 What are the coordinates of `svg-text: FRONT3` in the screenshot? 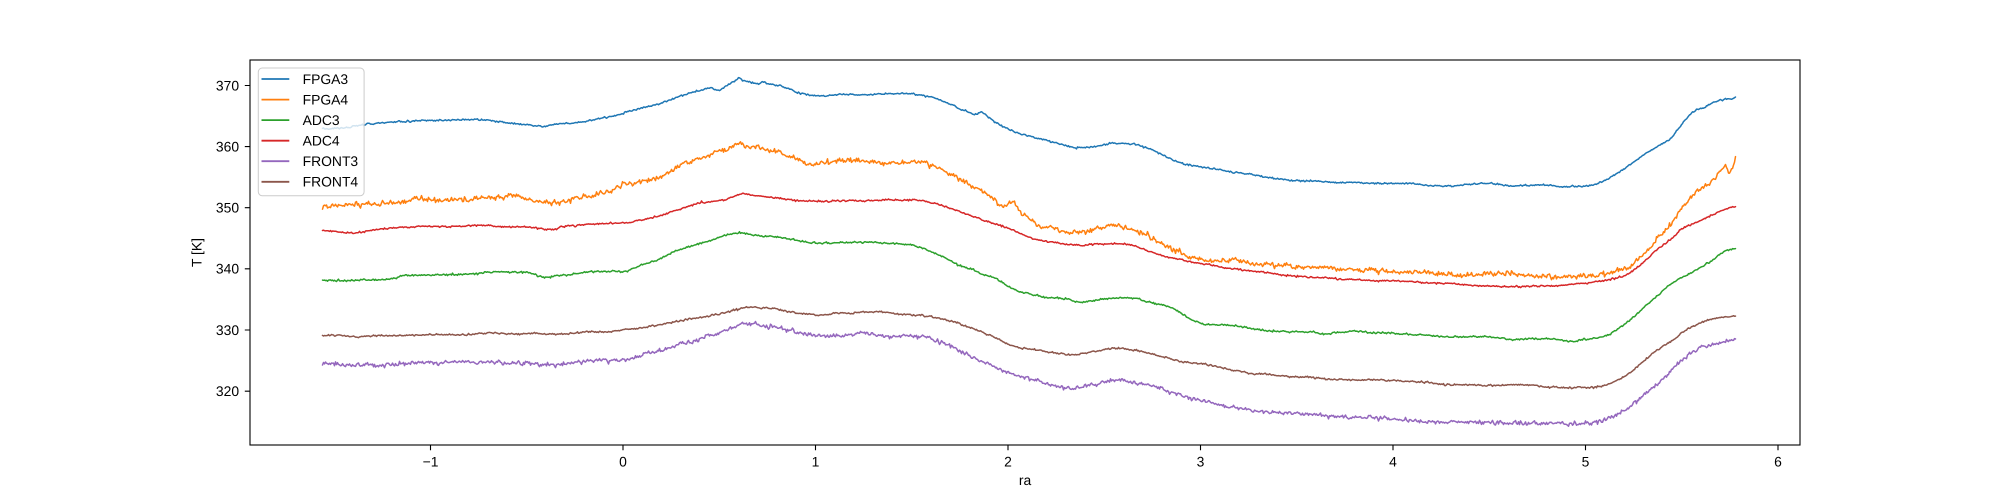 It's located at (331, 161).